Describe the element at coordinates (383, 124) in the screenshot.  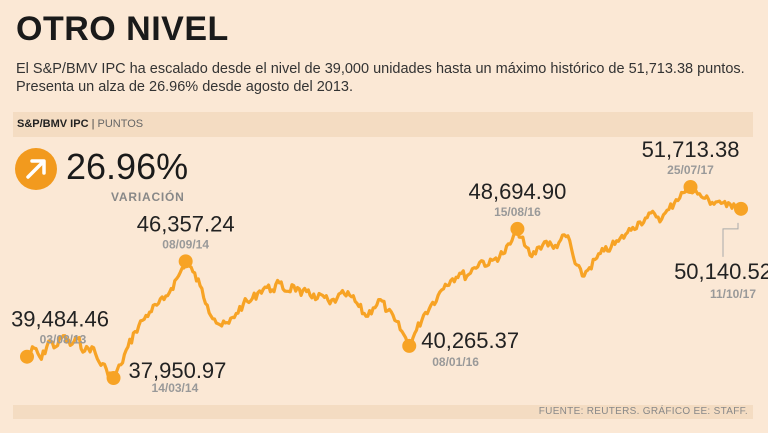
I see `chart-header-bar: S&P/BMV IPC | PUNTOS` at that location.